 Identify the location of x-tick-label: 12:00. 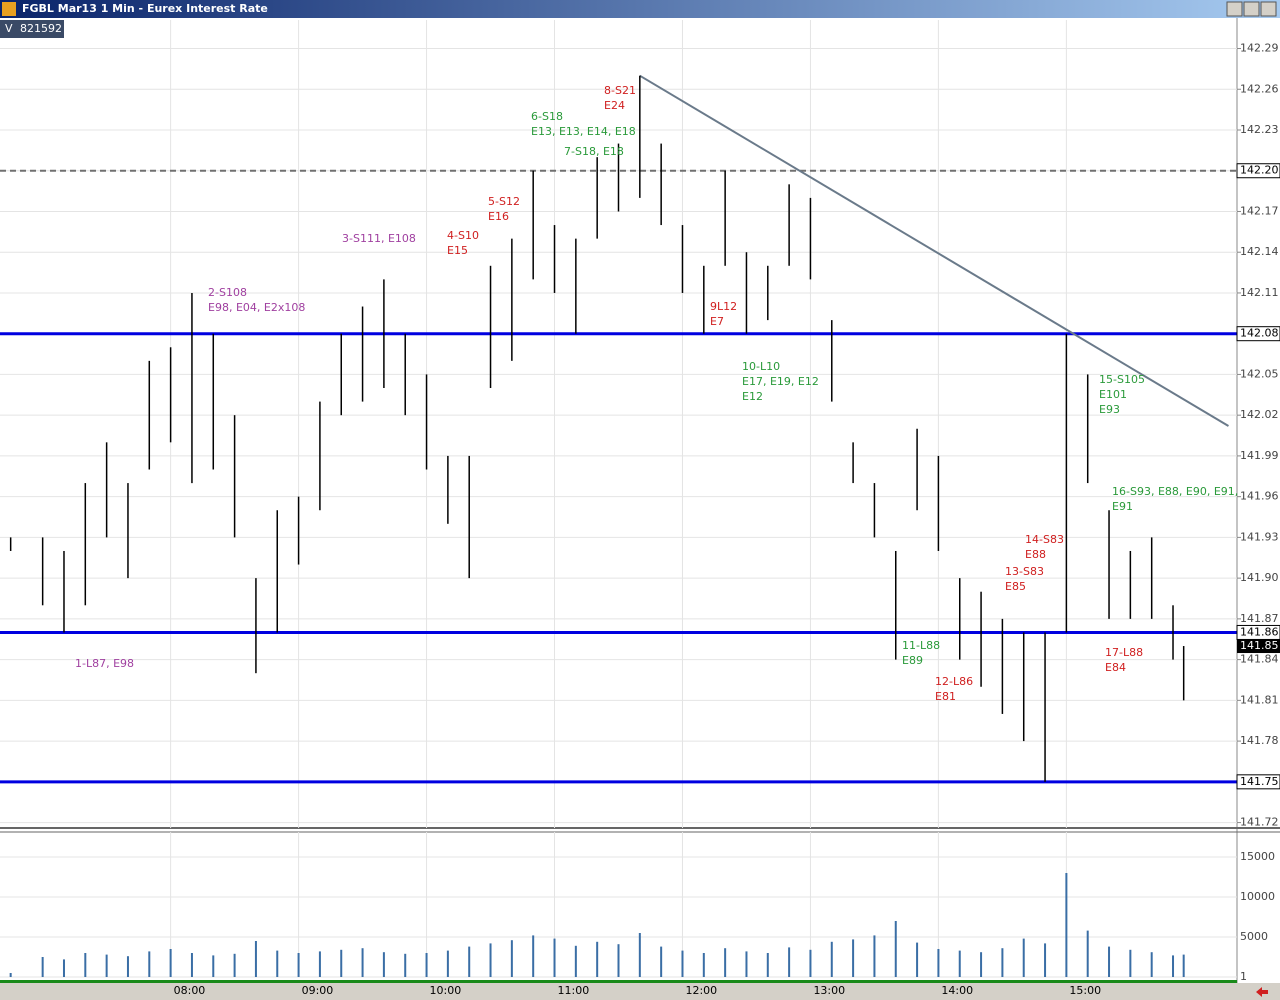
(701, 990).